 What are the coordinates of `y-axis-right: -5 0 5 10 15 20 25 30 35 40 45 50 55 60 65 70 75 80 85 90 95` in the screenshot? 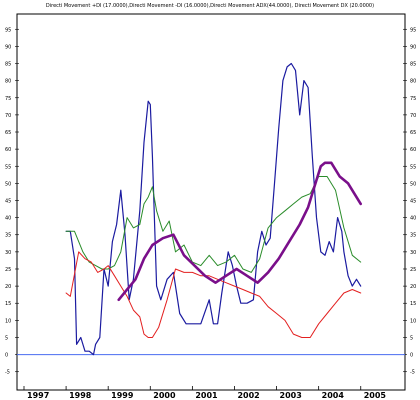 It's located at (409, 201).